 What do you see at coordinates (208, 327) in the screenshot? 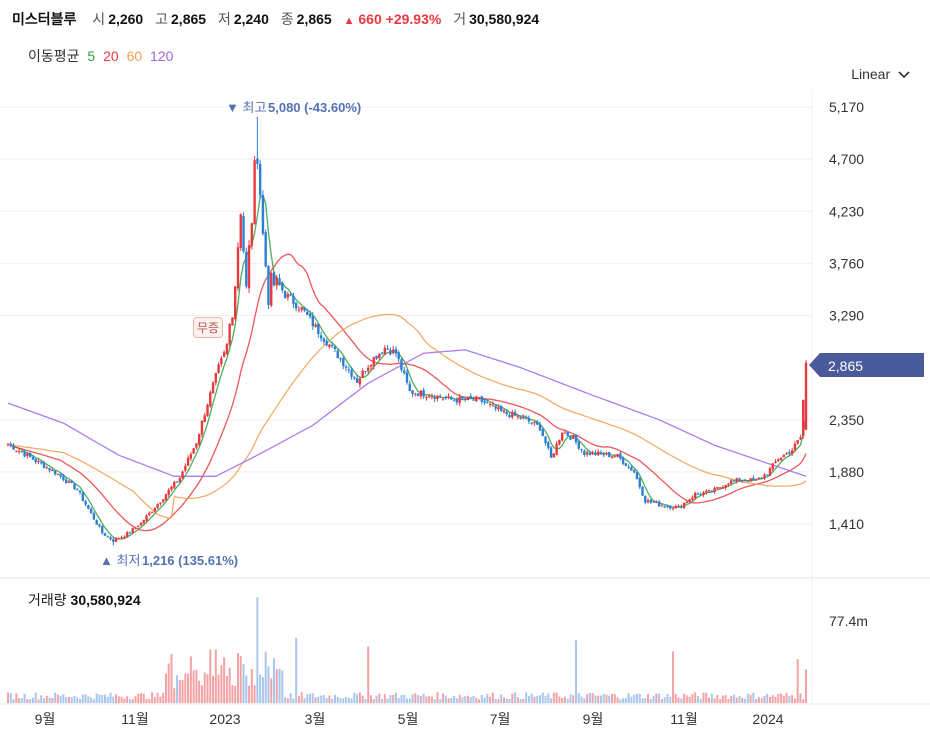
I see `bonus-issue-badge: 무증` at bounding box center [208, 327].